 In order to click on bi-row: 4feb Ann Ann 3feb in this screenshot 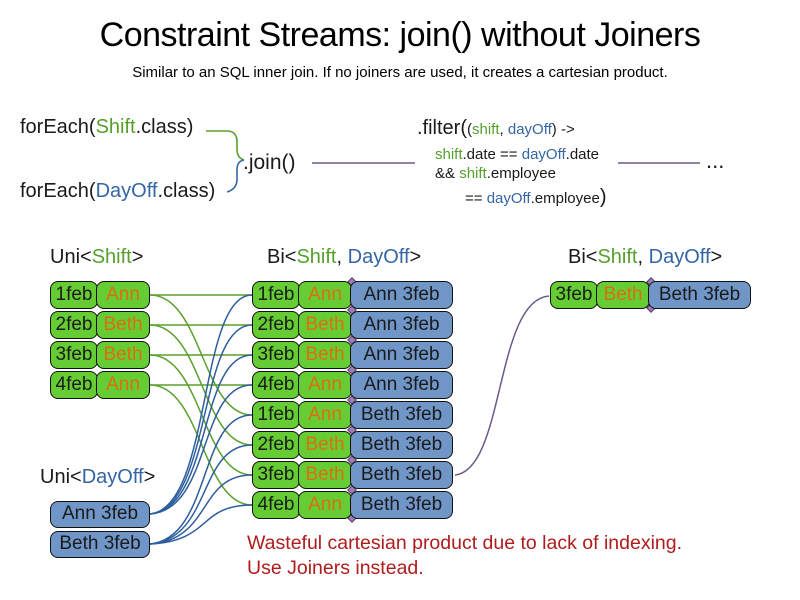, I will do `click(352, 385)`.